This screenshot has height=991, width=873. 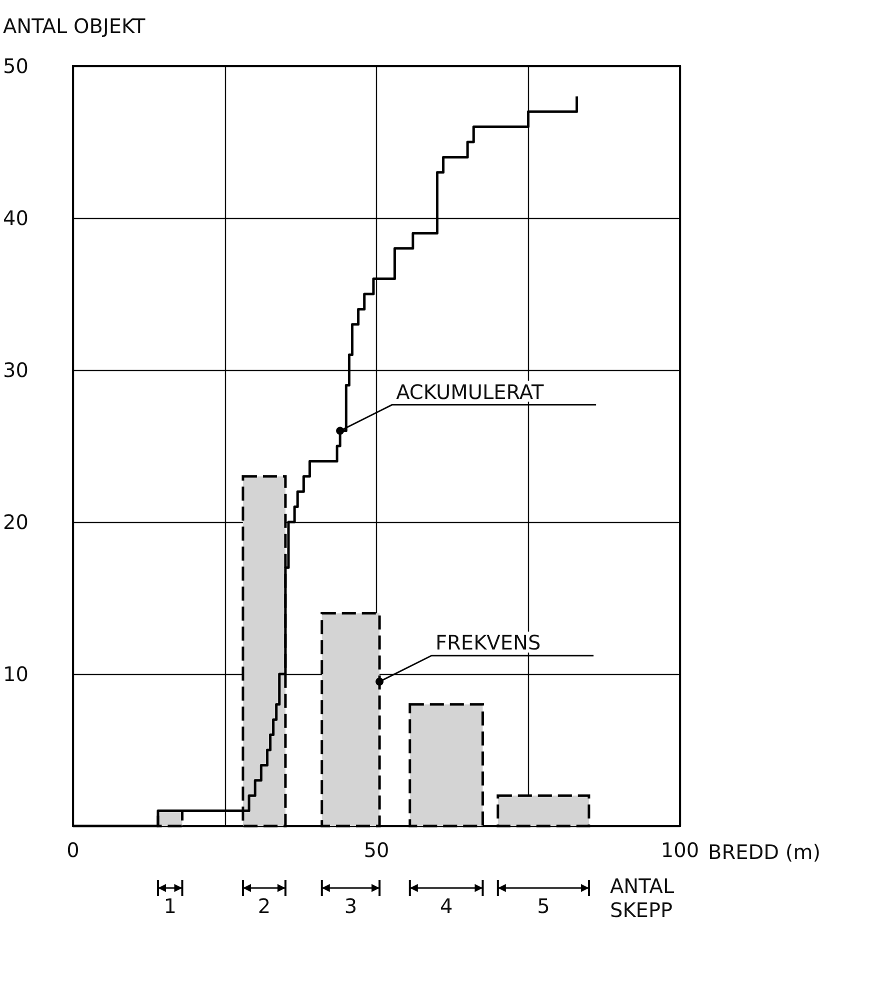 I want to click on y-tick-label: 30, so click(x=15, y=370).